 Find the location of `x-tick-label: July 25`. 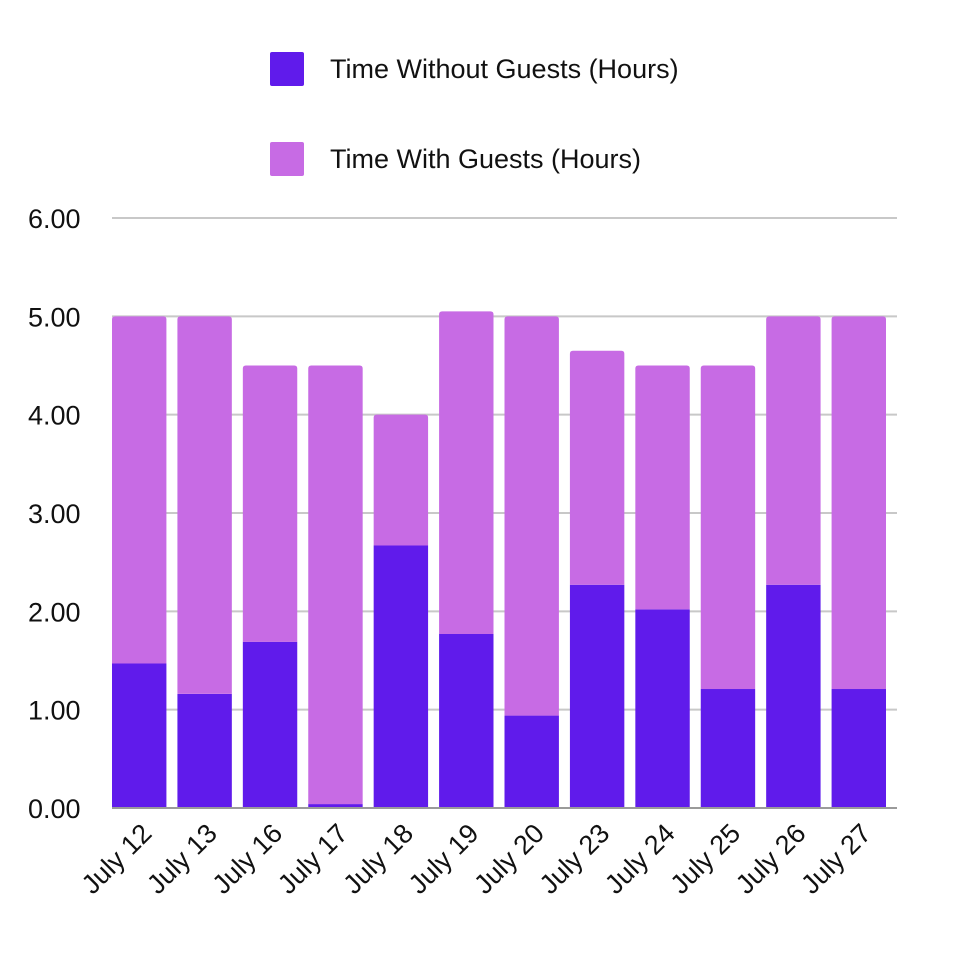

x-tick-label: July 25 is located at coordinates (705, 859).